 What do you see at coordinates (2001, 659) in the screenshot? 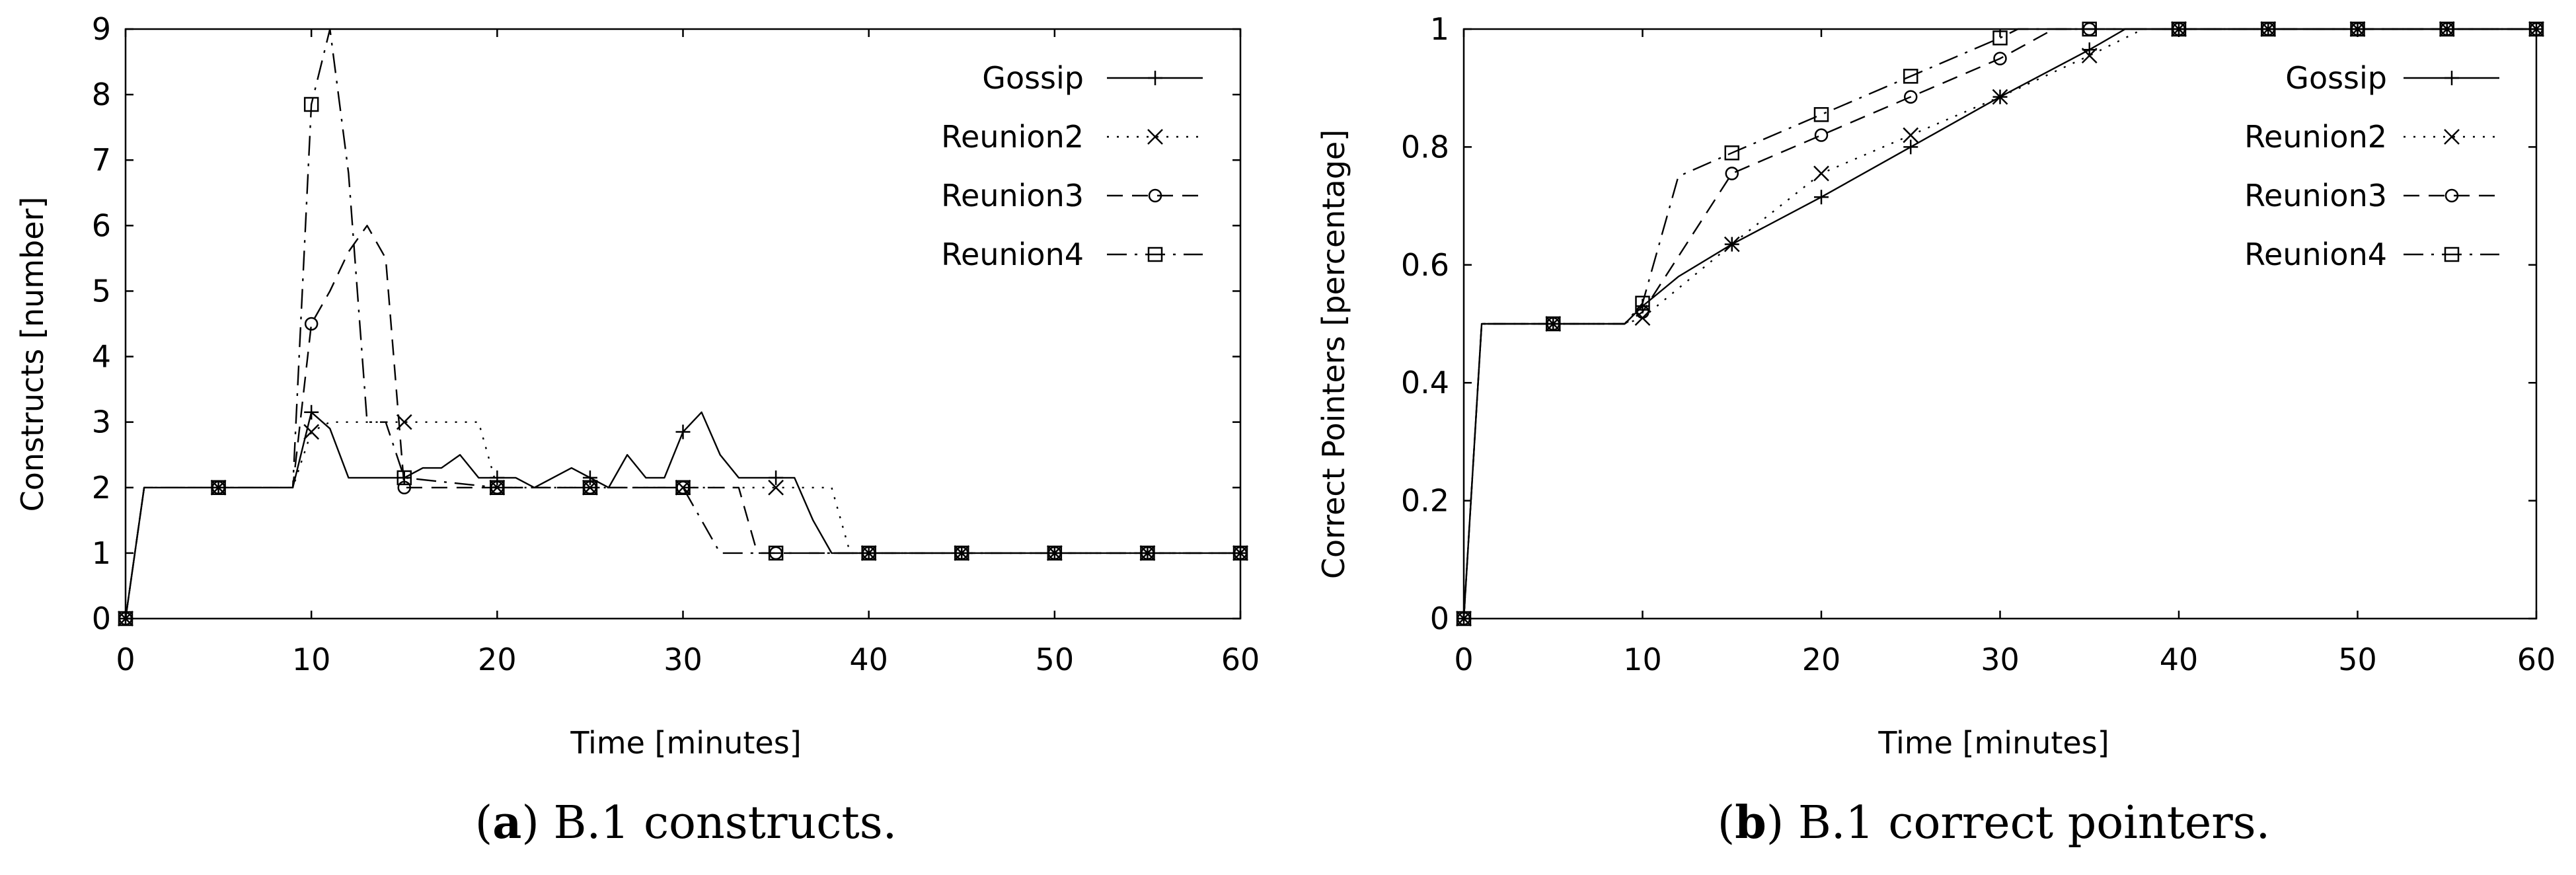
I see `chart-b-x-tick-label: 30` at bounding box center [2001, 659].